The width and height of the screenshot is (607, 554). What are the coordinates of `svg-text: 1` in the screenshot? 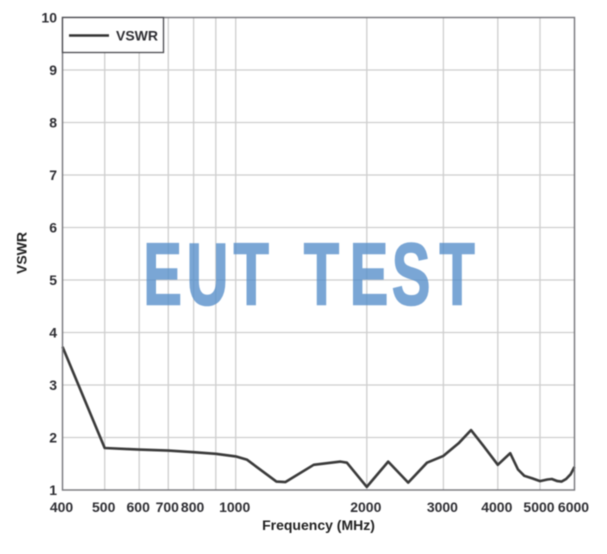 It's located at (53, 490).